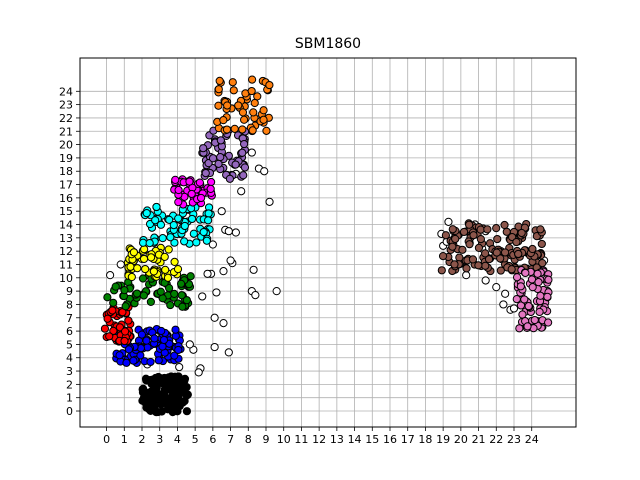 The height and width of the screenshot is (480, 640). I want to click on y-tick-label: 23, so click(66, 105).